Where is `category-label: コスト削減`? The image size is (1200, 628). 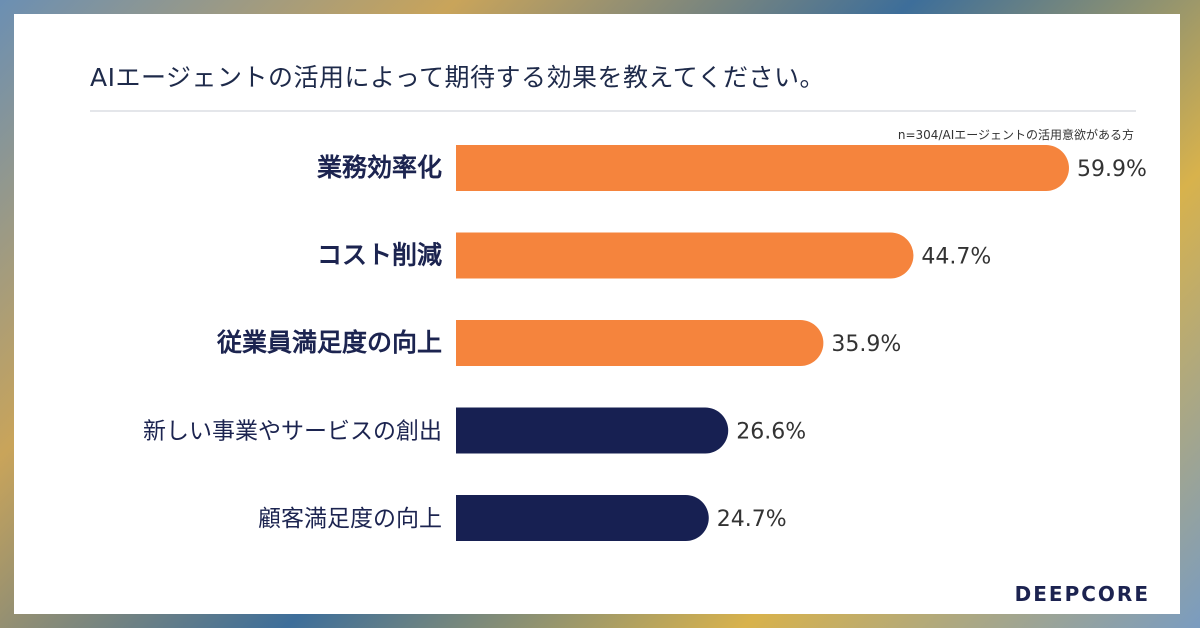 category-label: コスト削減 is located at coordinates (379, 255).